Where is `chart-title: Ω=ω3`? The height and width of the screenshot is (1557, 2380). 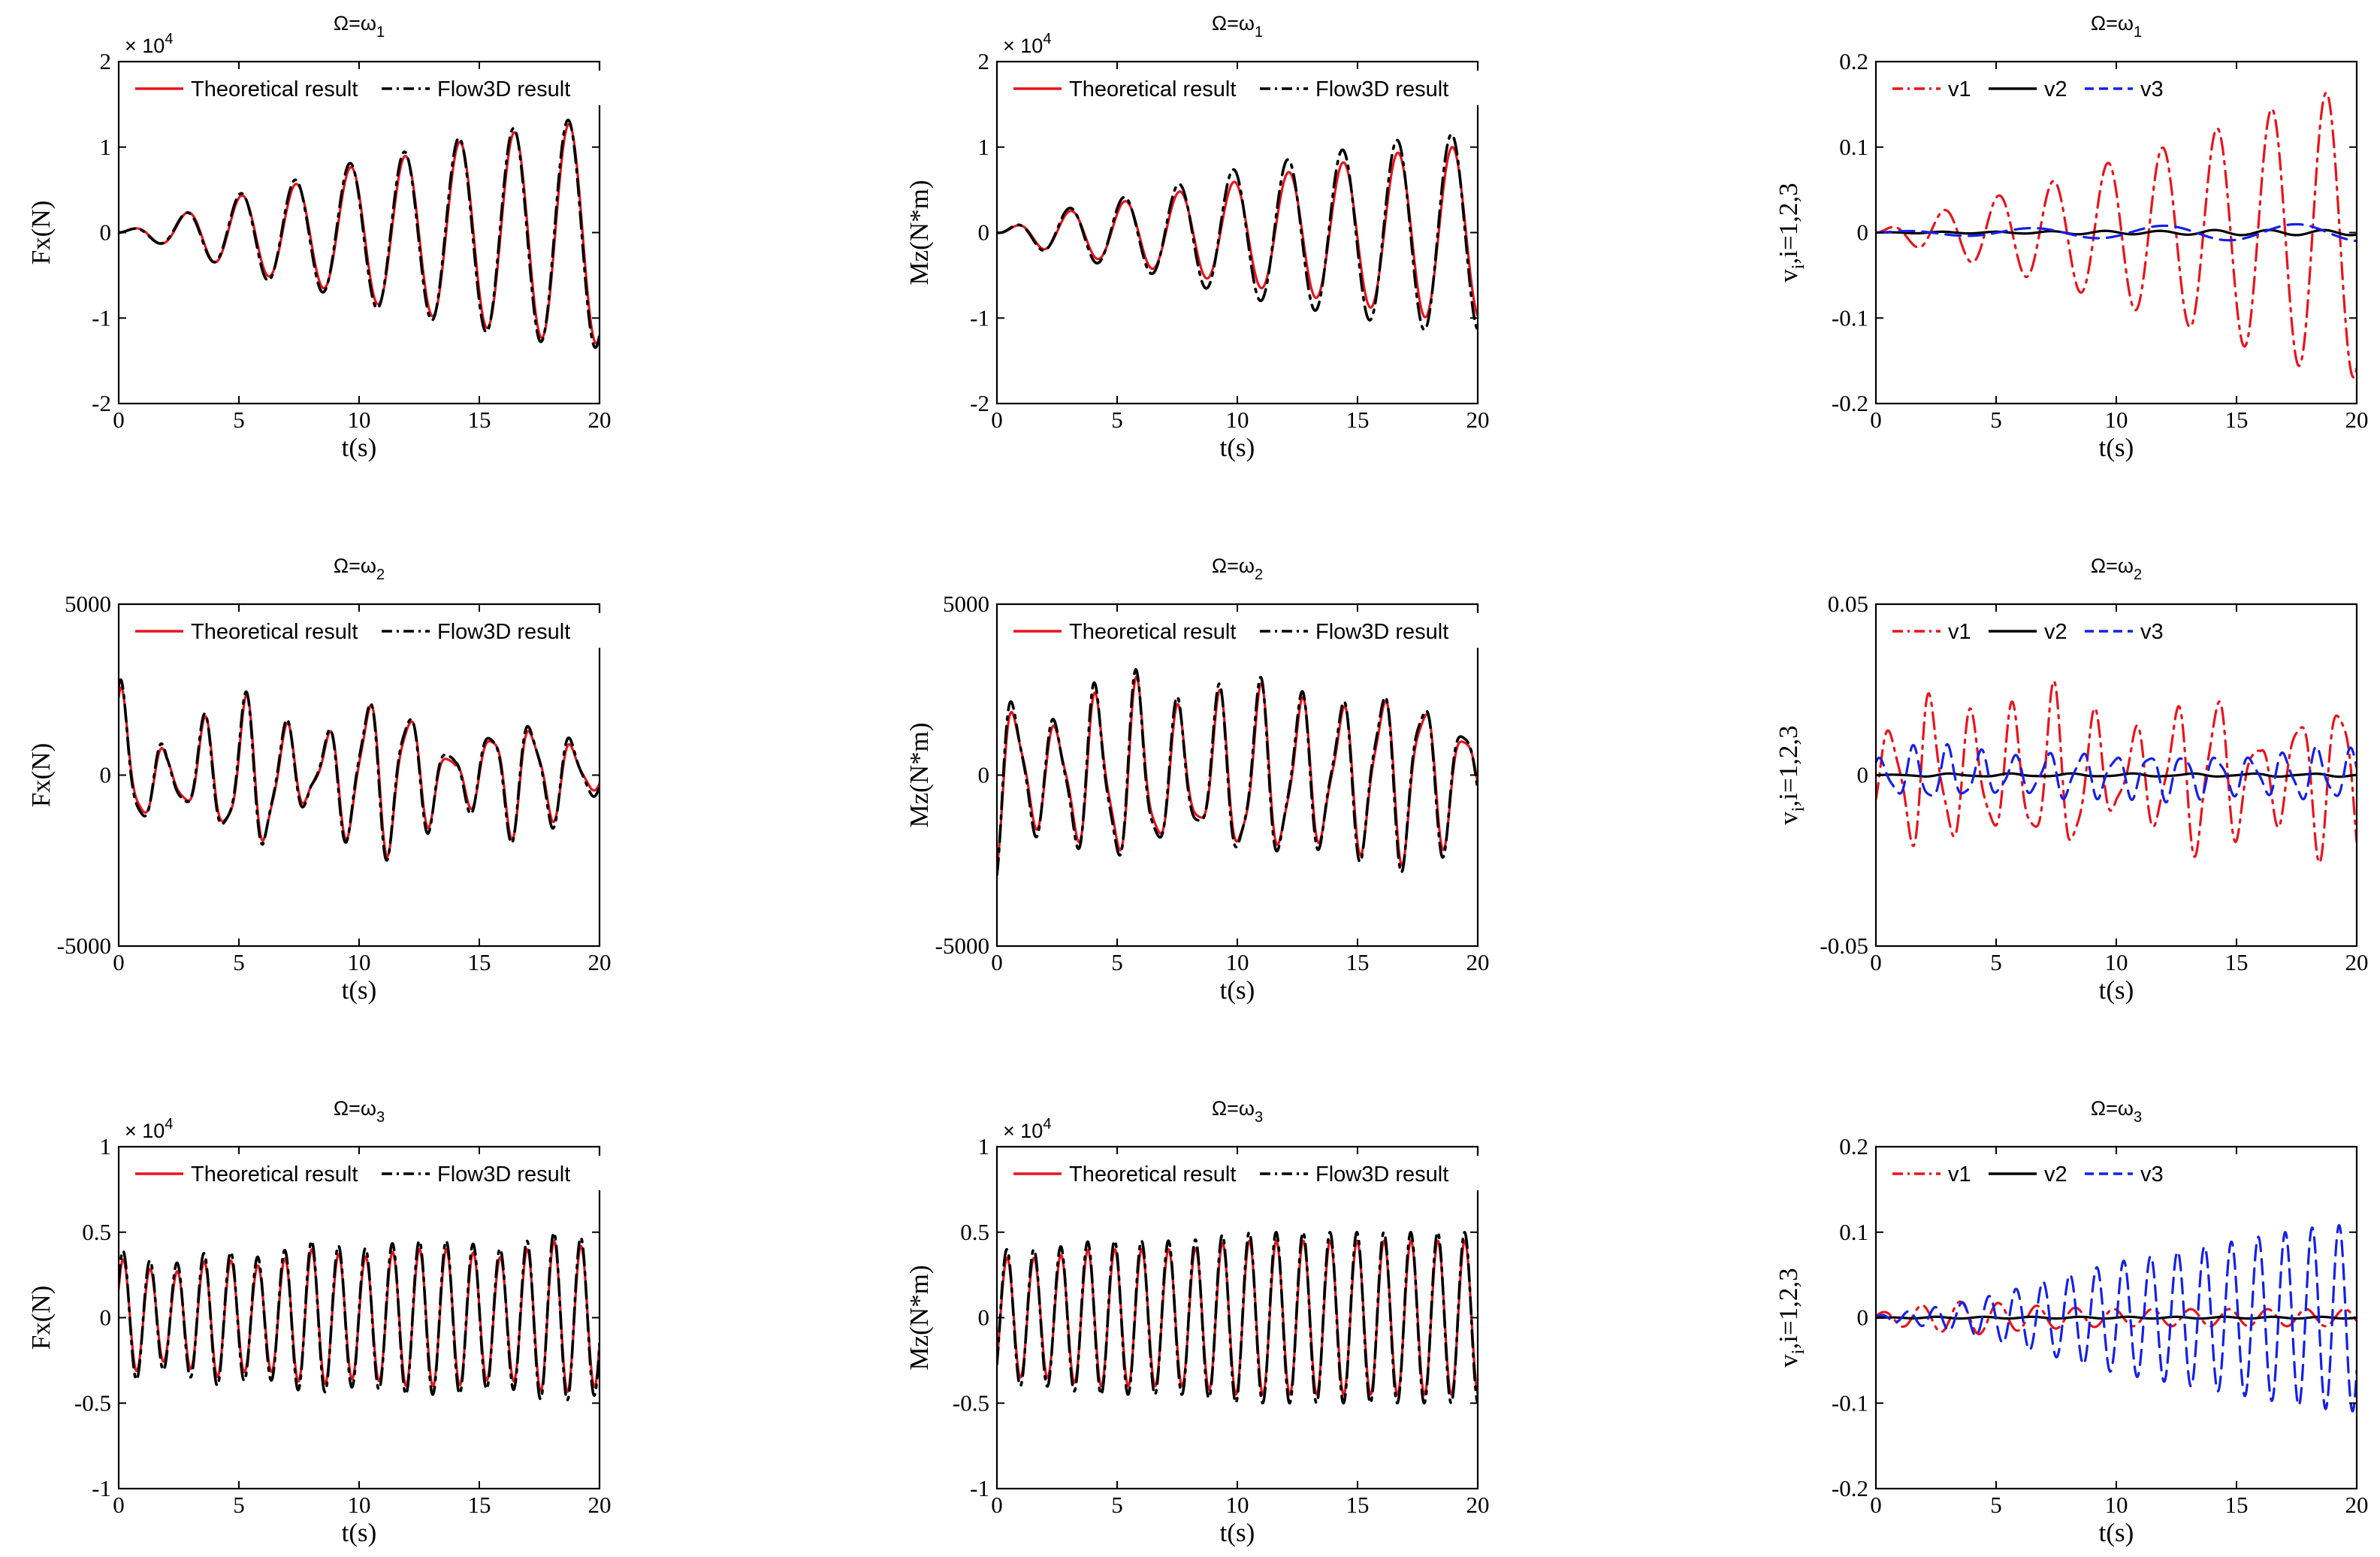
chart-title: Ω=ω3 is located at coordinates (1237, 1111).